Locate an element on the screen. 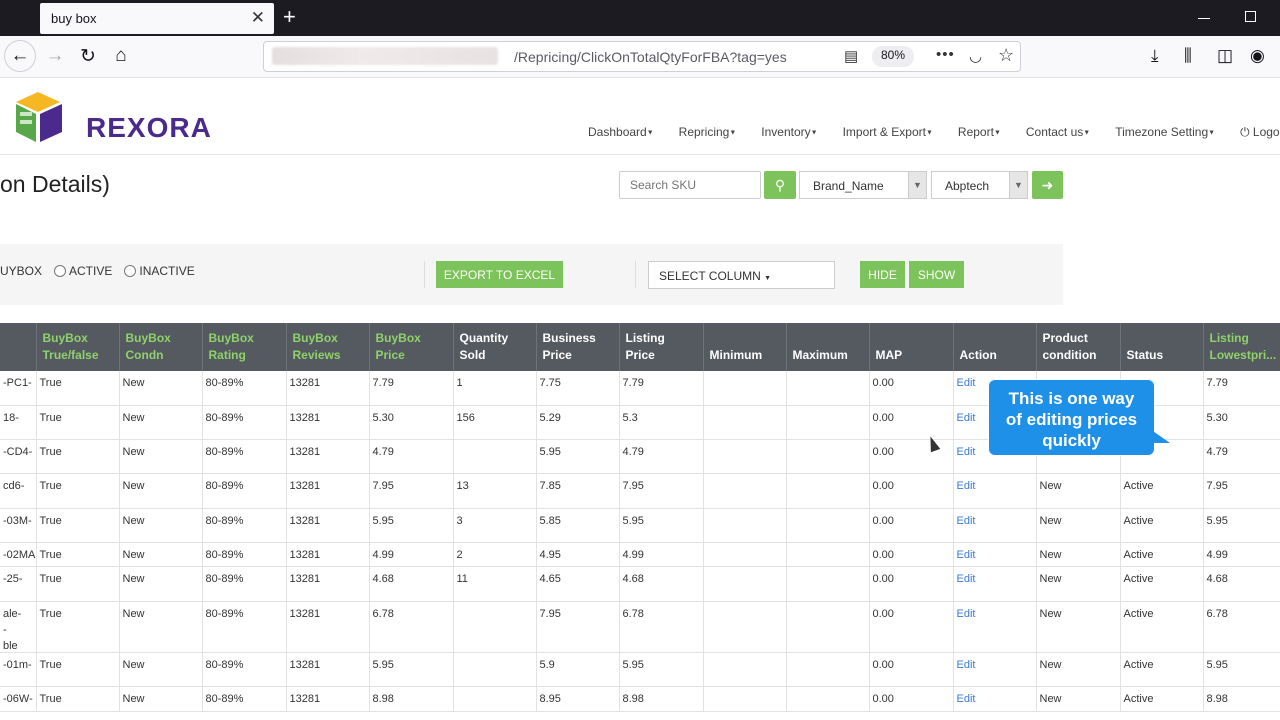 This screenshot has height=720, width=1280. table-cell: True is located at coordinates (78, 669).